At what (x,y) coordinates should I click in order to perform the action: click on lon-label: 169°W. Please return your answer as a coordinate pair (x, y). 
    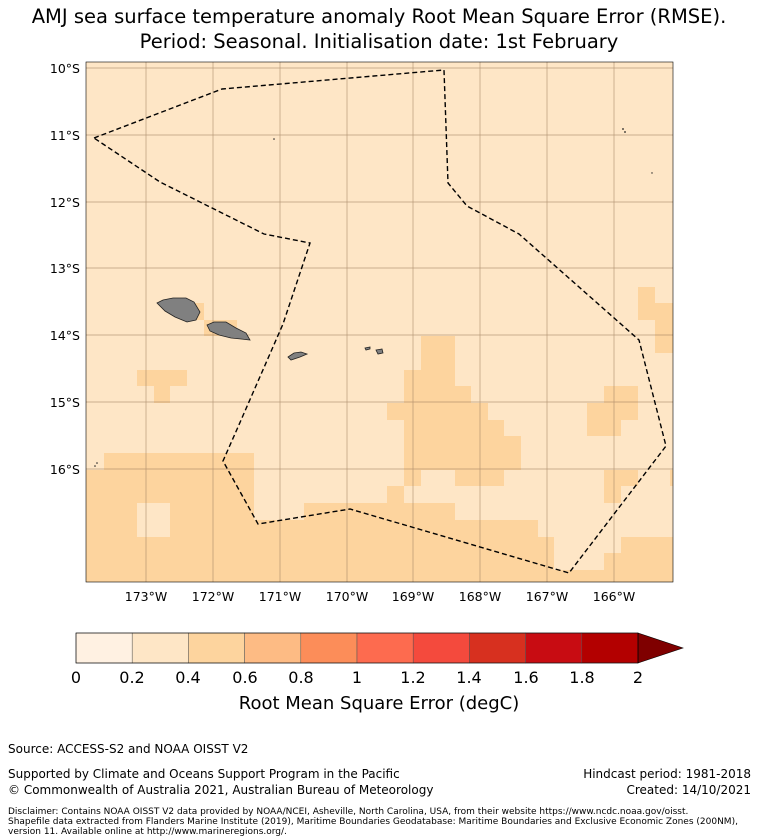
    Looking at the image, I should click on (413, 596).